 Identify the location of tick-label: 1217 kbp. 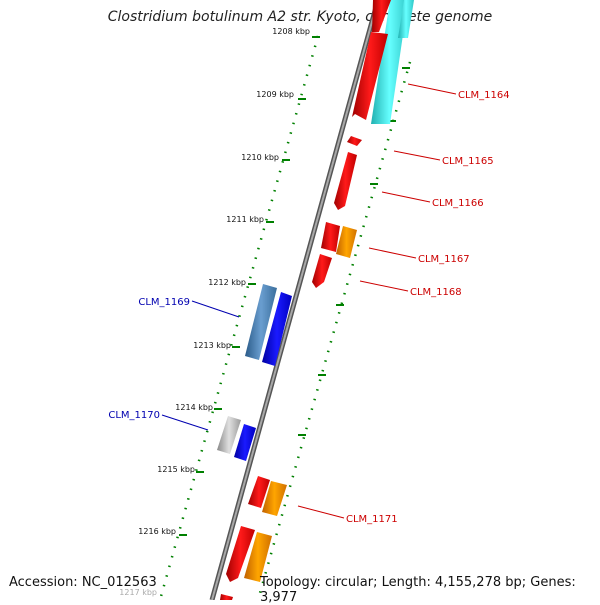
(138, 592).